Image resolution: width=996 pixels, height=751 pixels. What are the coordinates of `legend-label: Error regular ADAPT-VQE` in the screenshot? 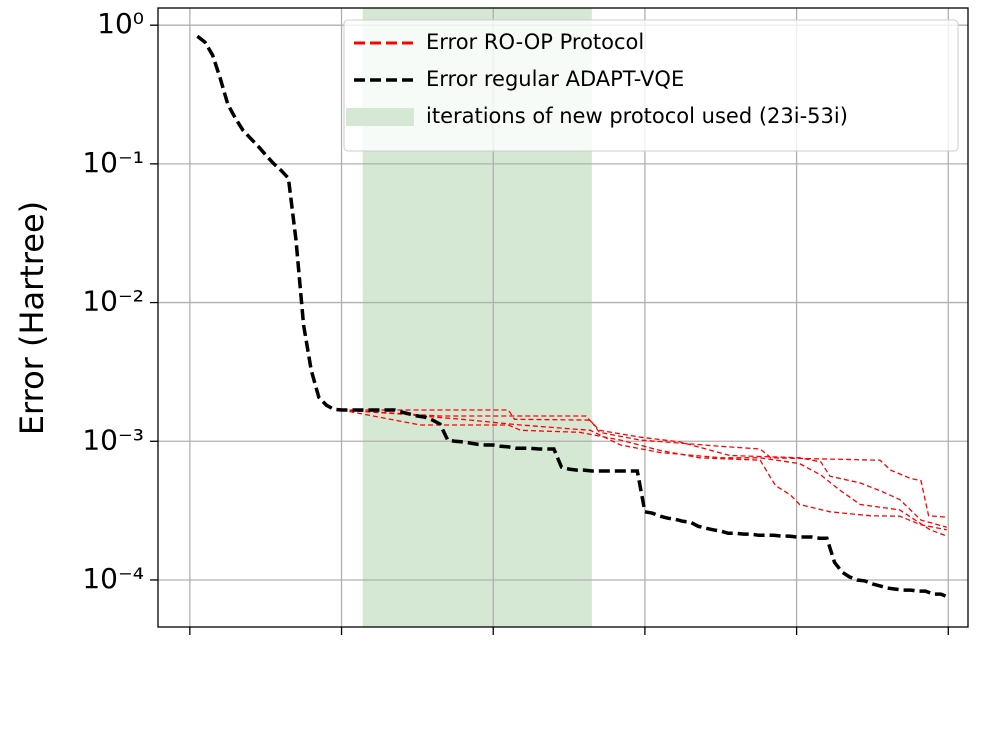 It's located at (555, 79).